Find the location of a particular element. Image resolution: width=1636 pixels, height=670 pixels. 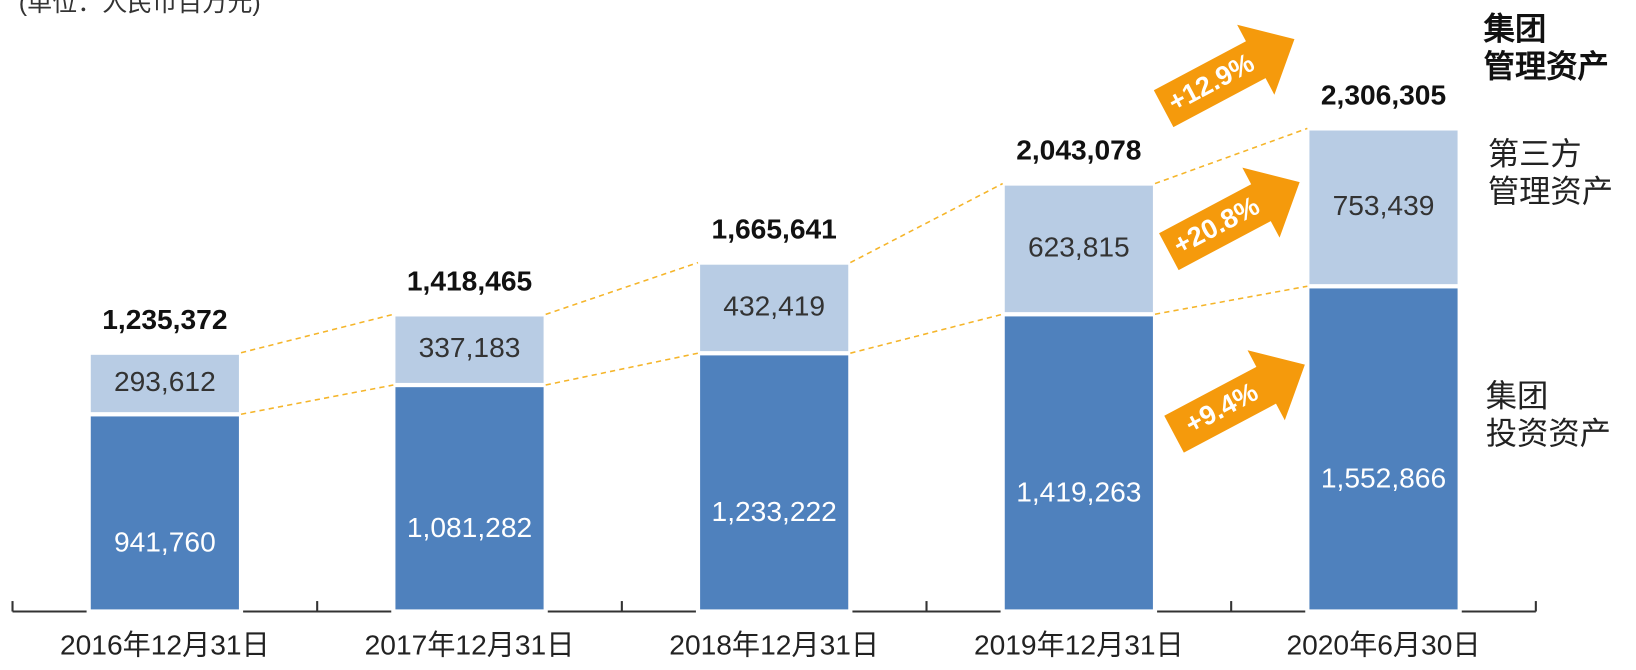

x-tick-label: 2016年12月31日 is located at coordinates (165, 644).